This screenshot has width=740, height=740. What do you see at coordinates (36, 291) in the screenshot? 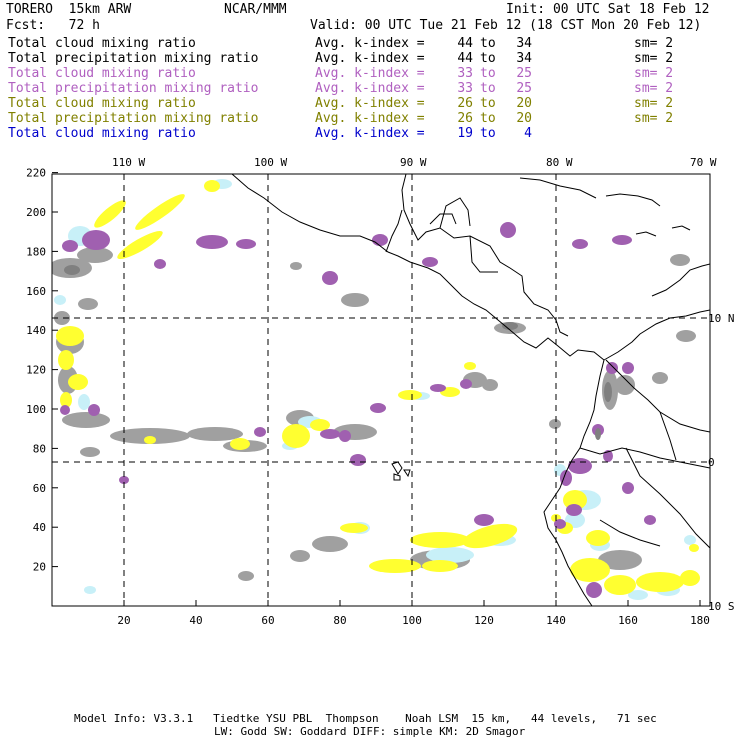
I see `y-tick-label: 160` at bounding box center [36, 291].